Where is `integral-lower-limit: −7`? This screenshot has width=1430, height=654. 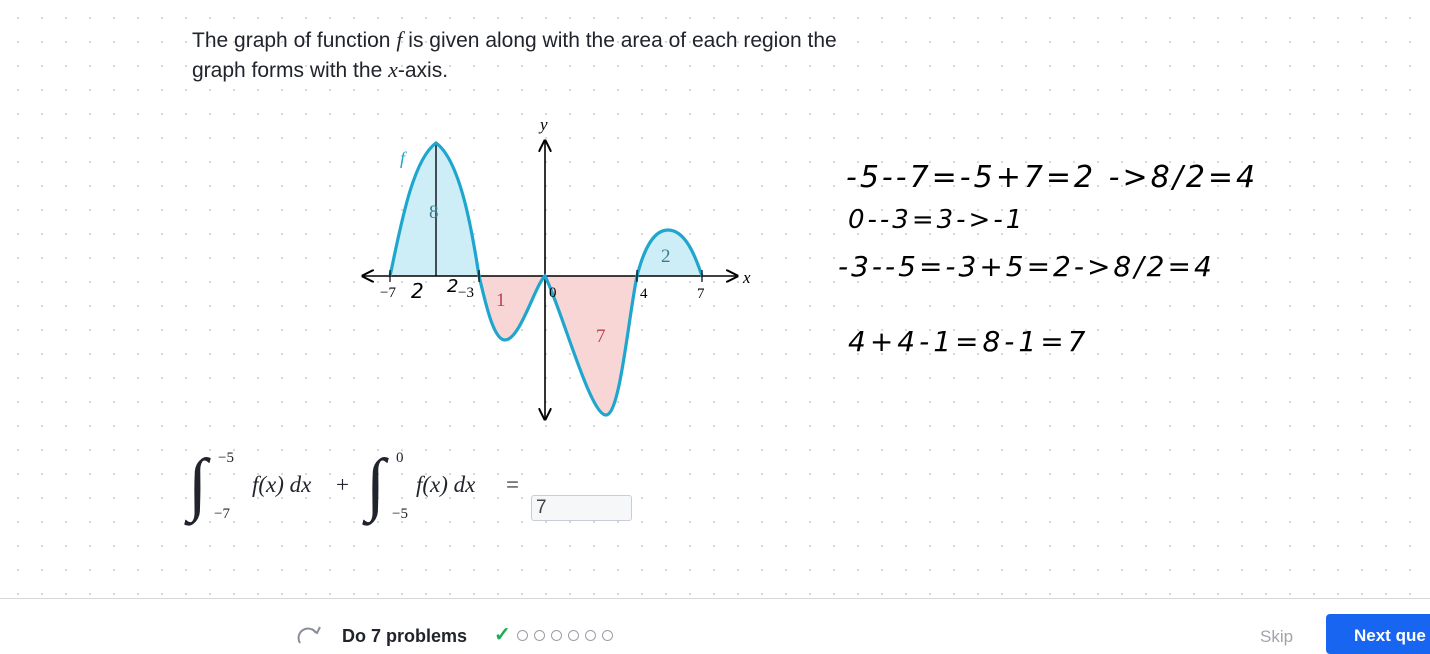 integral-lower-limit: −7 is located at coordinates (222, 514).